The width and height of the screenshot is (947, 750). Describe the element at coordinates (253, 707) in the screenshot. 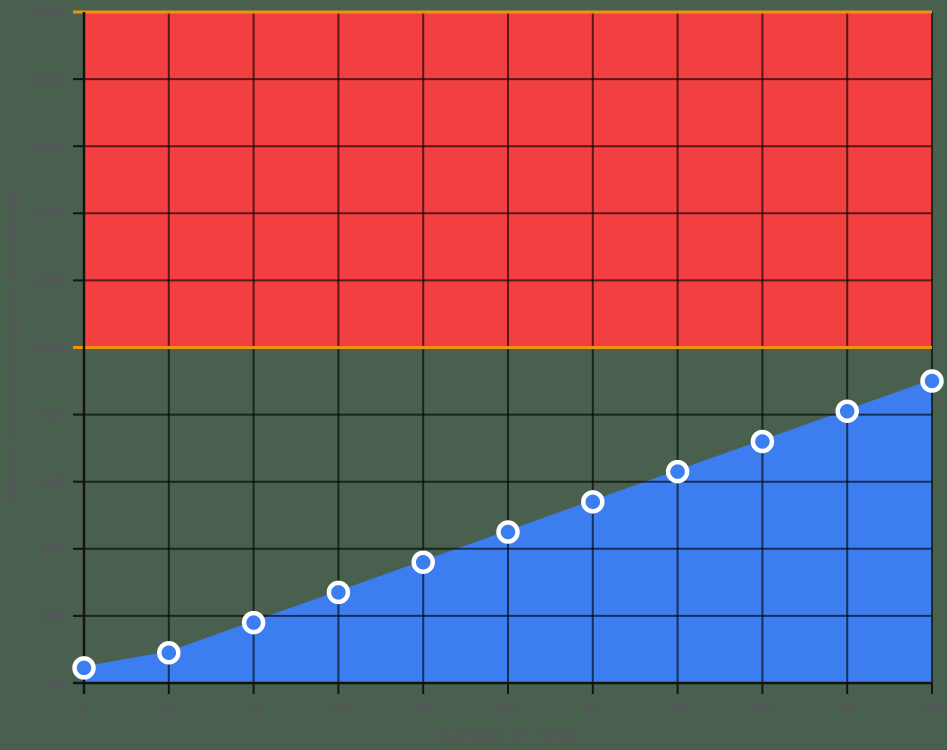

I see `x-tick-label-20: 20` at that location.